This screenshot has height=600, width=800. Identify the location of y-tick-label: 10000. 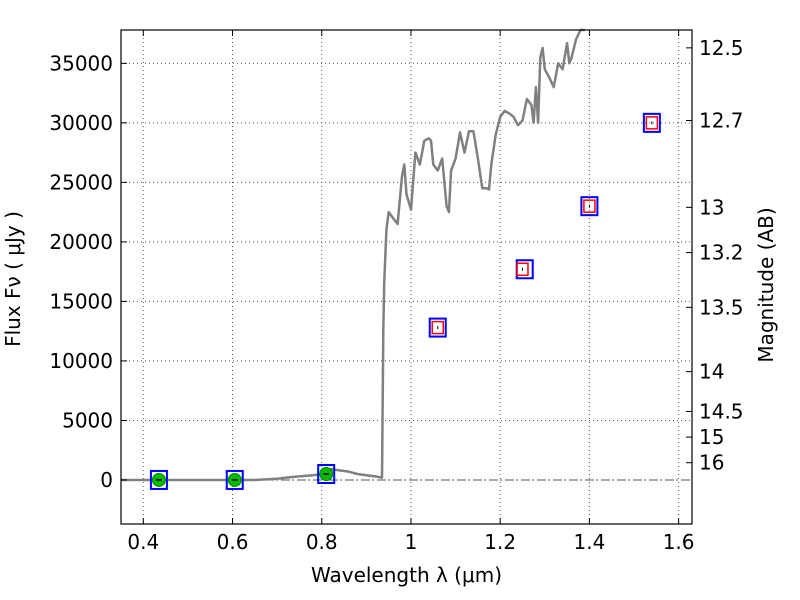
(81, 361).